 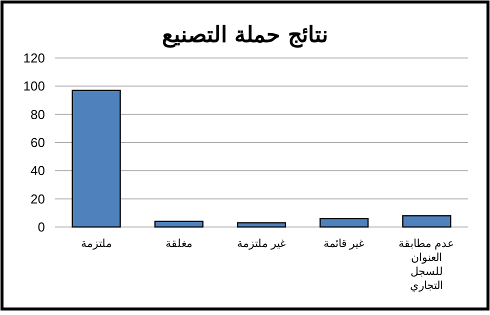 What do you see at coordinates (37, 198) in the screenshot?
I see `y-tick-label: 20` at bounding box center [37, 198].